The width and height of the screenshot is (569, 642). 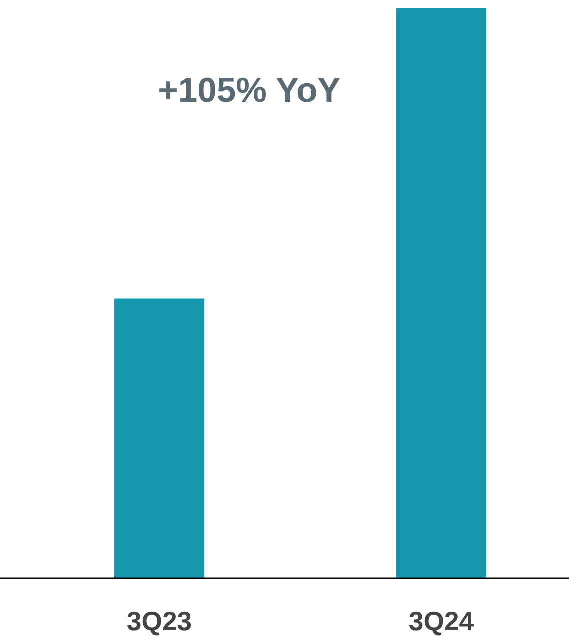 What do you see at coordinates (159, 621) in the screenshot?
I see `x-tick-label: 3Q23` at bounding box center [159, 621].